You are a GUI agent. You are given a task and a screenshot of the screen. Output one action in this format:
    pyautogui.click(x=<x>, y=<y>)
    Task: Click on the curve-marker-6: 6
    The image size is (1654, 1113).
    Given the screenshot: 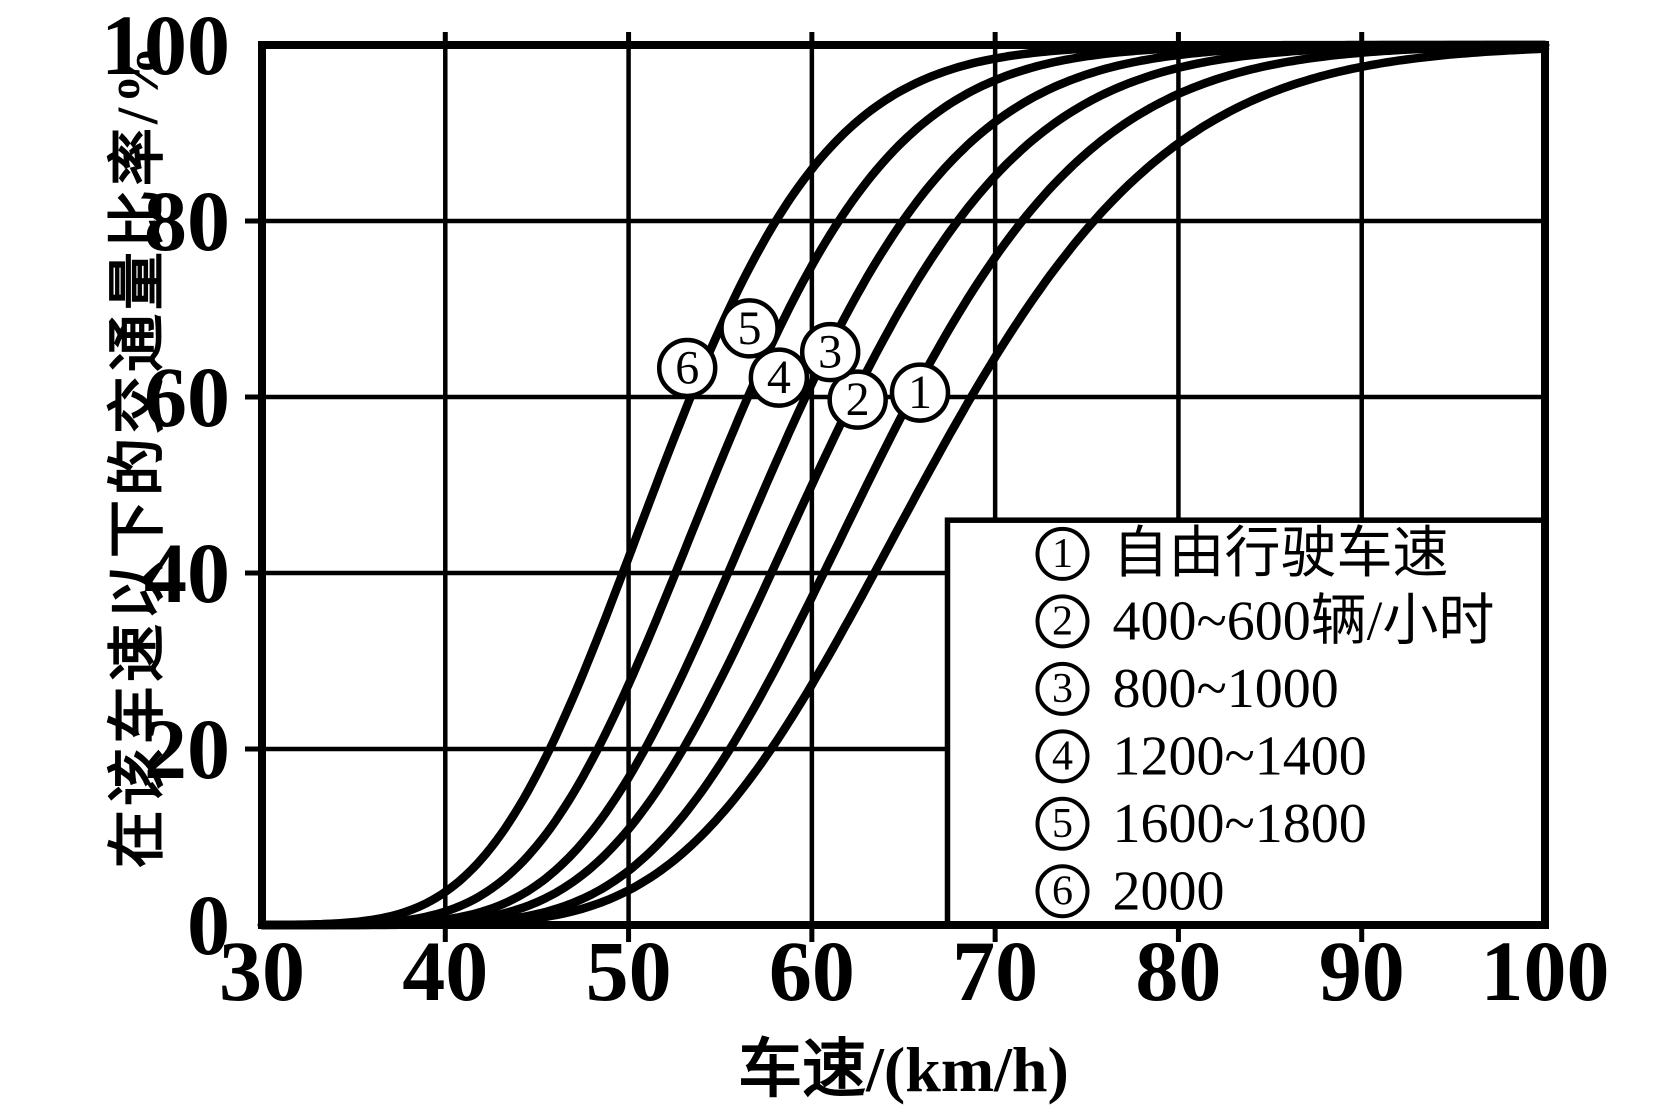 What is the action you would take?
    pyautogui.click(x=687, y=368)
    